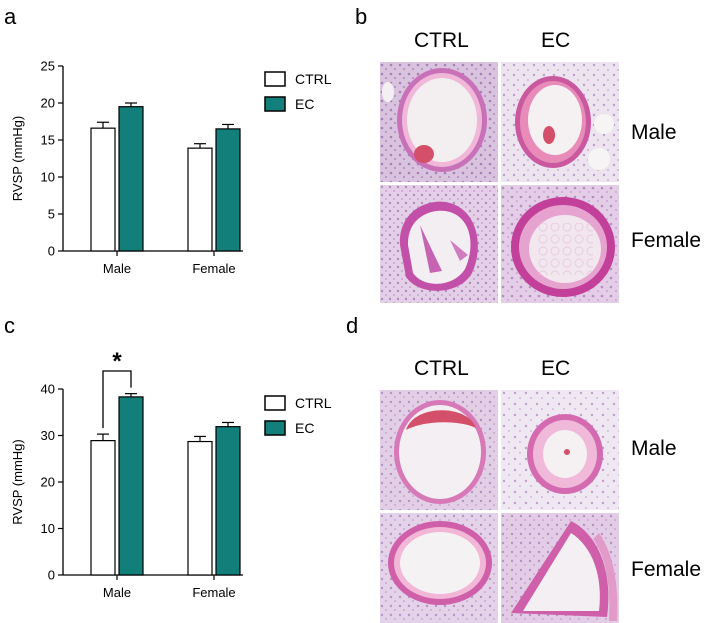  I want to click on hist-d-row-label-female: Female, so click(666, 569).